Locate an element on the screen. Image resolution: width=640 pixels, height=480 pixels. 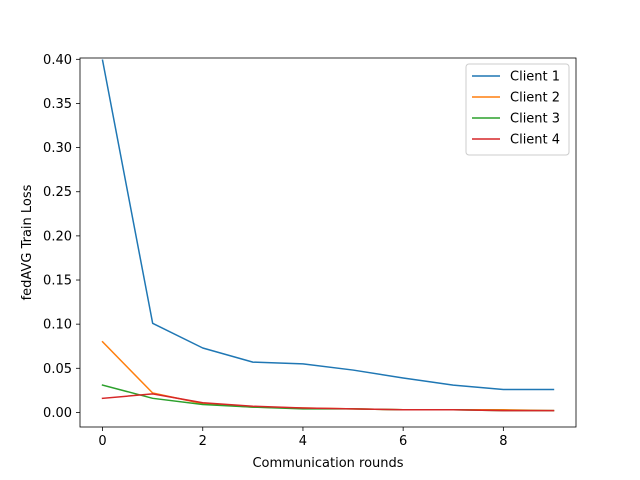
y-tick-label: 0.20 is located at coordinates (57, 236).